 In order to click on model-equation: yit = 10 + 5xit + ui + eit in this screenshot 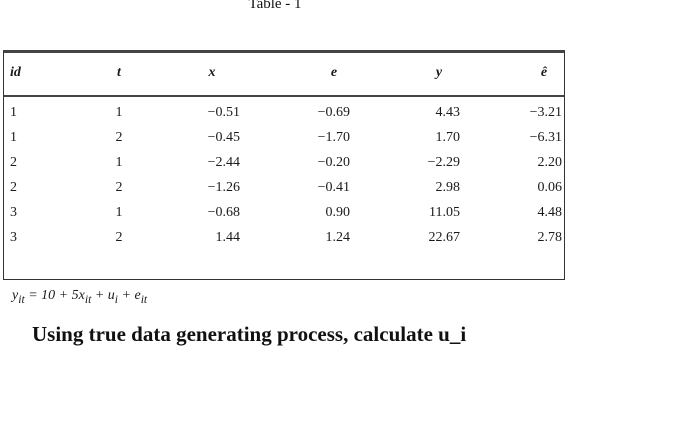, I will do `click(79, 297)`.